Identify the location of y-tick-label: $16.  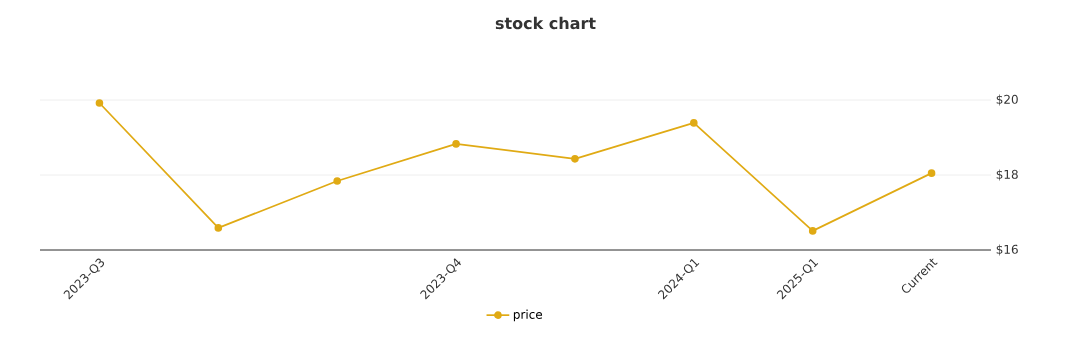
(1007, 250).